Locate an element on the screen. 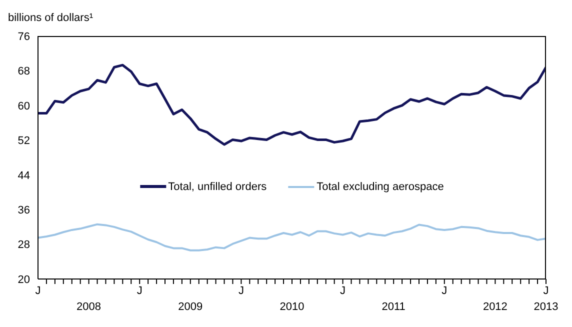 Image resolution: width=572 pixels, height=327 pixels. text: 2008 is located at coordinates (89, 307).